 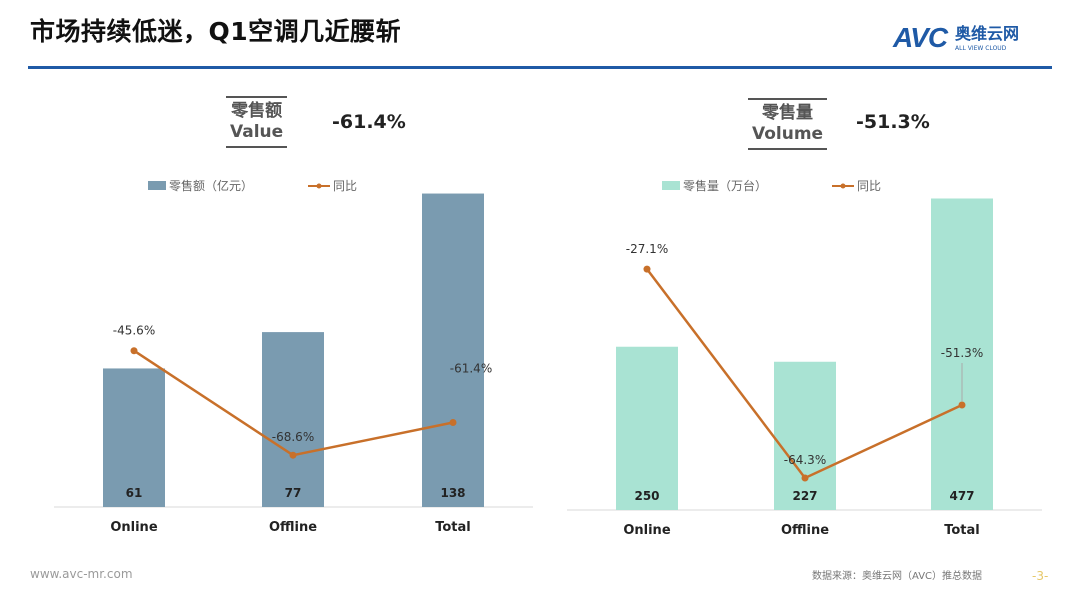 I want to click on yoy-label: -51.3%, so click(x=962, y=353).